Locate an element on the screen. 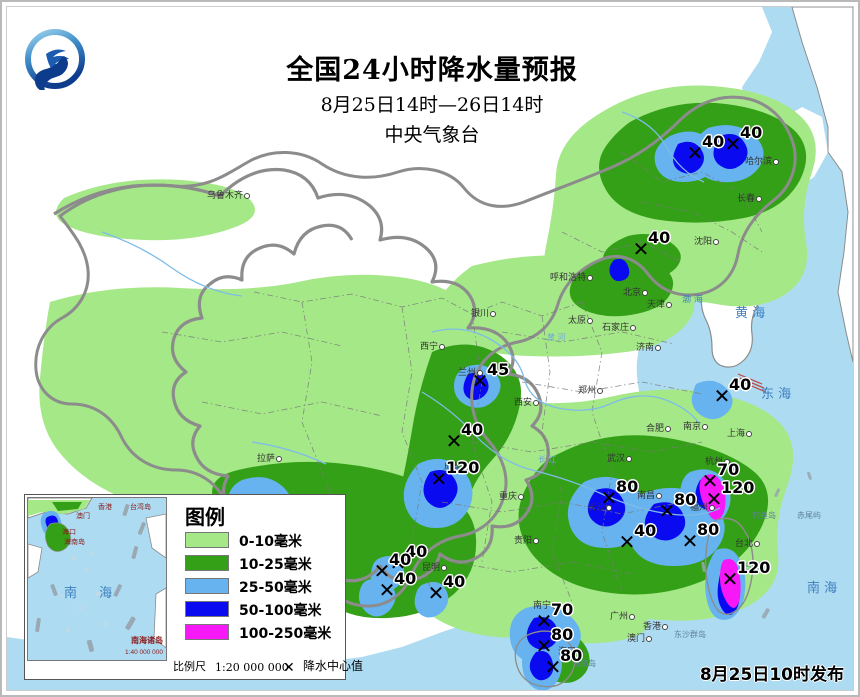 Image resolution: width=860 pixels, height=697 pixels. inset-sea-label: 南 海 is located at coordinates (93, 593).